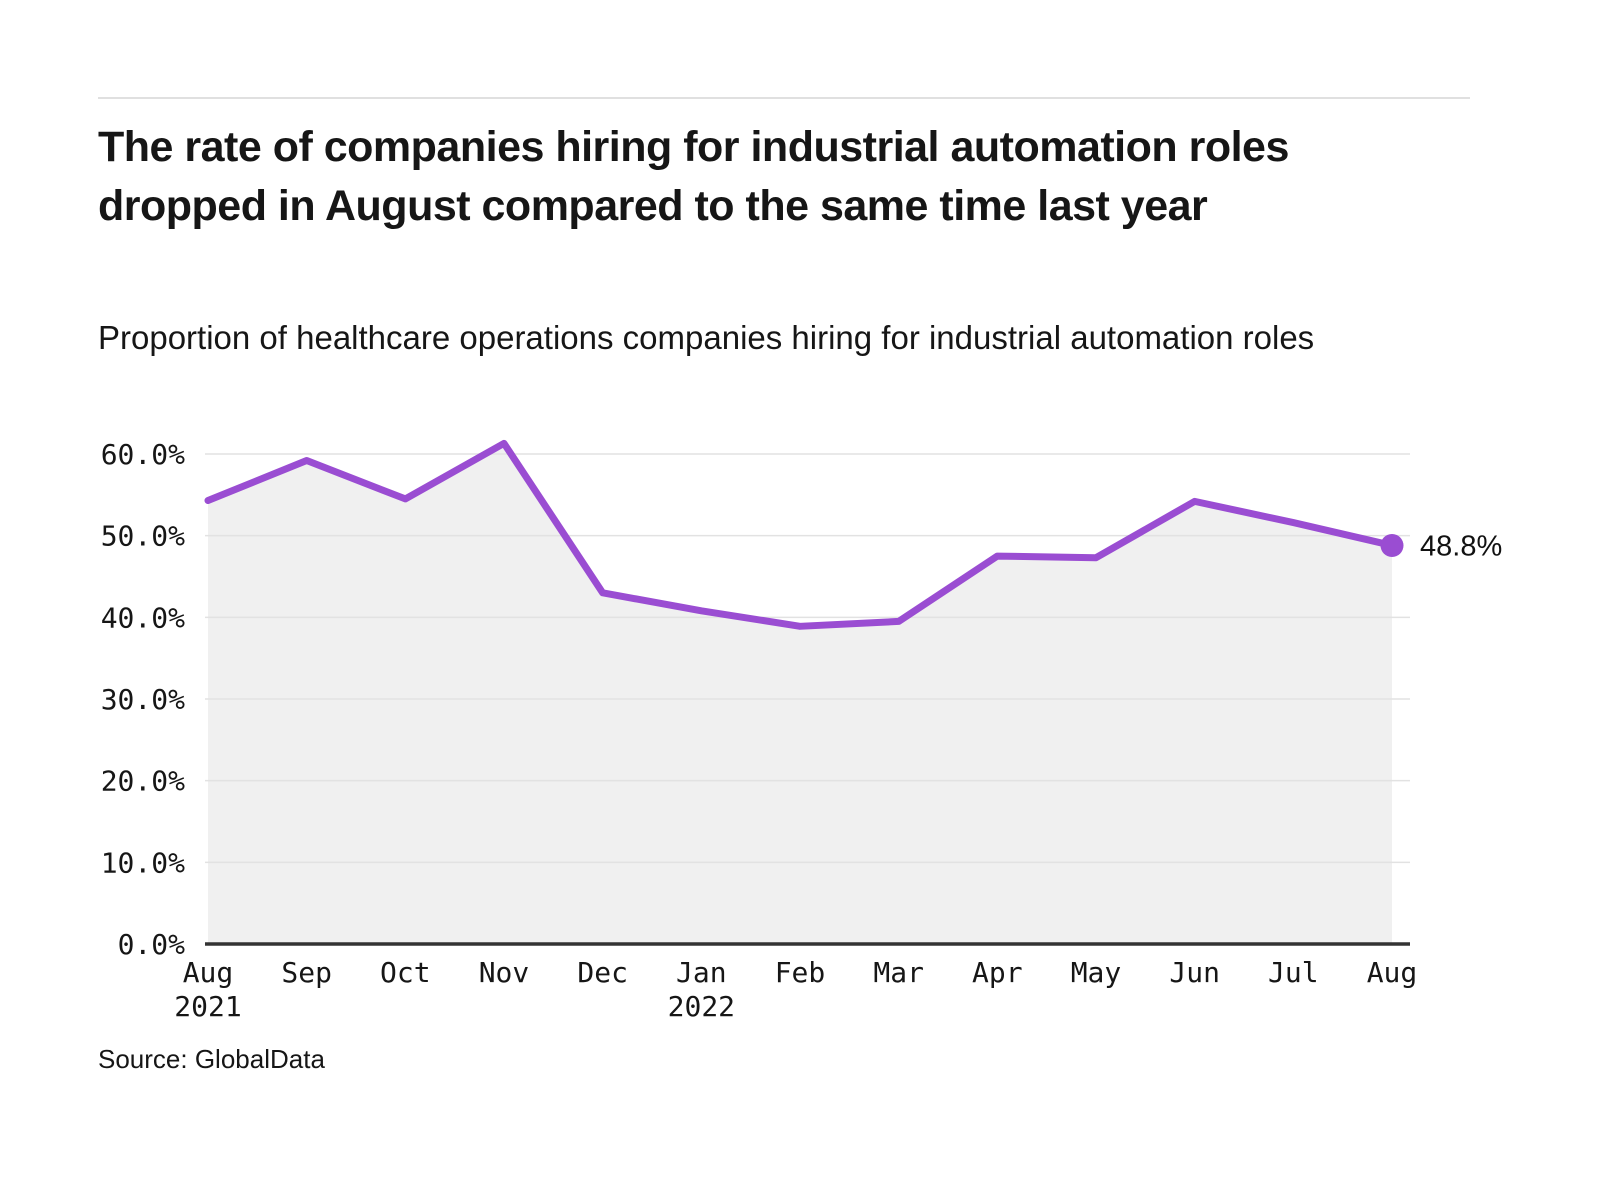 The height and width of the screenshot is (1200, 1600). I want to click on end-point-marker, so click(1392, 545).